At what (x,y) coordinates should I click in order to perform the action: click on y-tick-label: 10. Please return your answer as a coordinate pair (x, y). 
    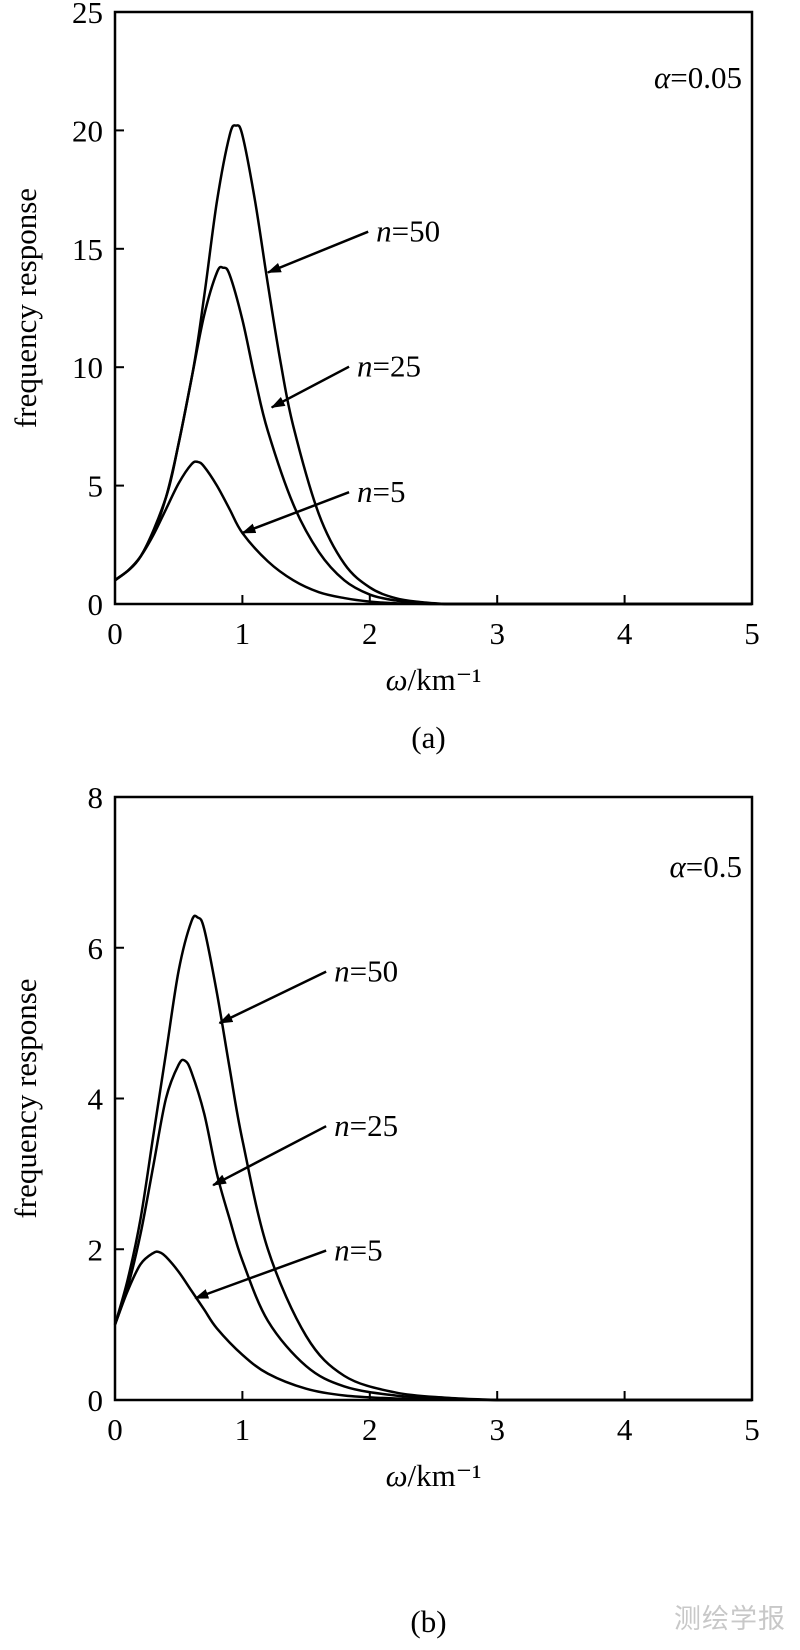
    Looking at the image, I should click on (87, 367).